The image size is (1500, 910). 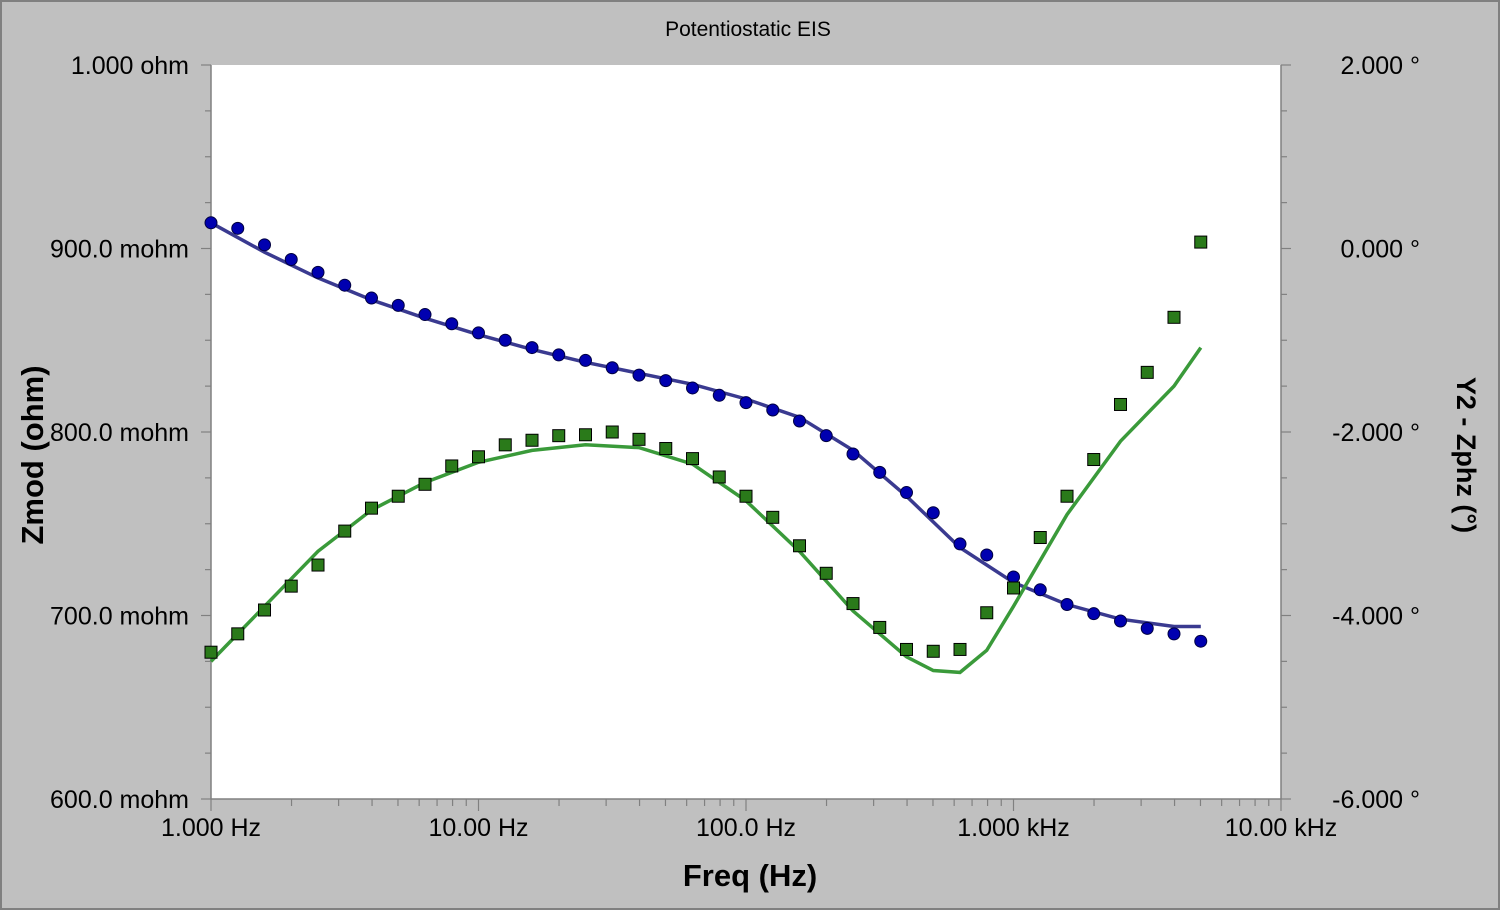 I want to click on y2-tick-label: -4.000 °, so click(x=1376, y=617).